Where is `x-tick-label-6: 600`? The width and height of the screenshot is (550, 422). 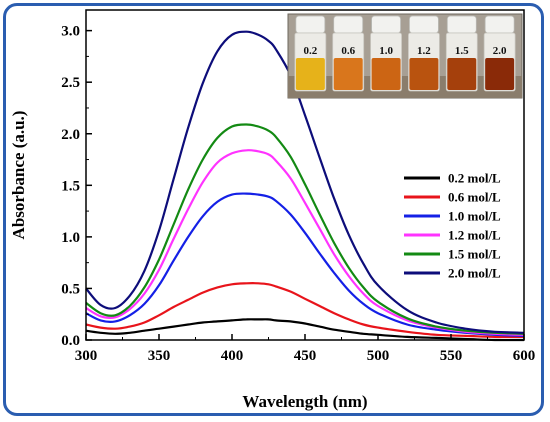
x-tick-label-6: 600 is located at coordinates (524, 356).